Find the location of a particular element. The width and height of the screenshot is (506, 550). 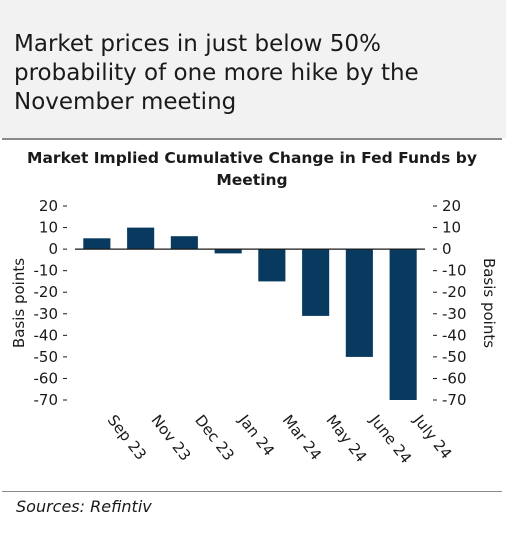

y-tick-label-right: 20 is located at coordinates (451, 206).